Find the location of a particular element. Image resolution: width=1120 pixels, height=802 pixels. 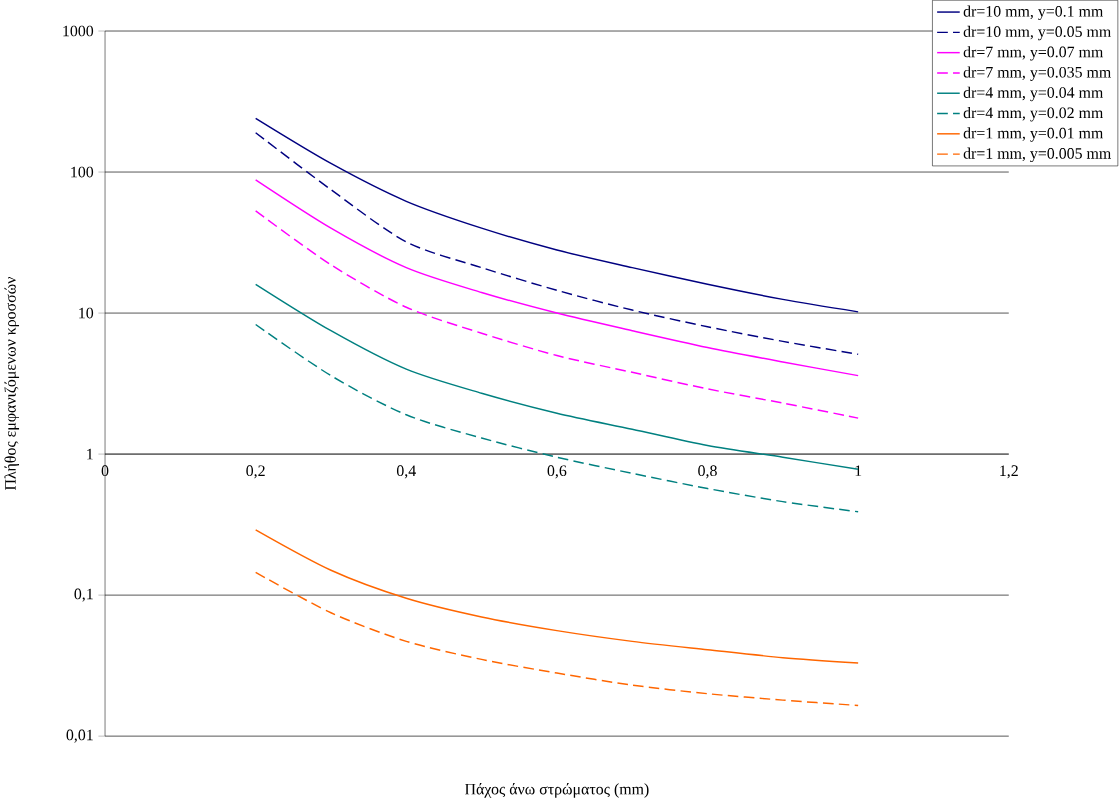

legend-label: dr=7 mm, y=0.035 mm is located at coordinates (1037, 73).